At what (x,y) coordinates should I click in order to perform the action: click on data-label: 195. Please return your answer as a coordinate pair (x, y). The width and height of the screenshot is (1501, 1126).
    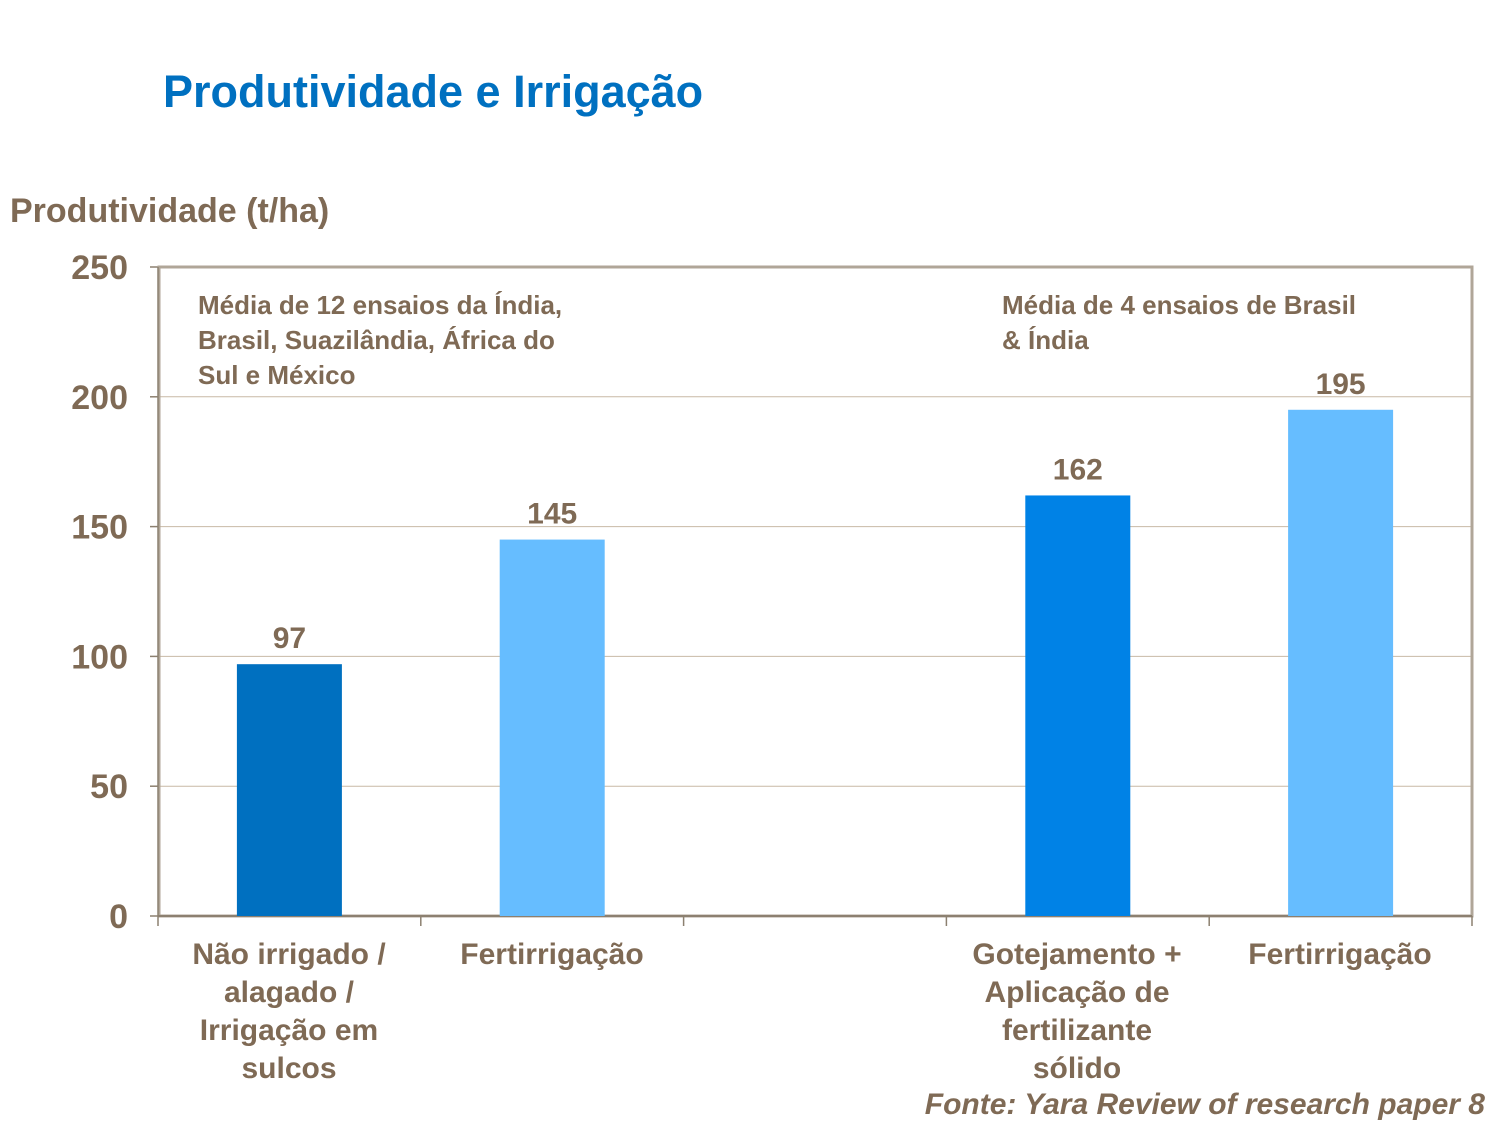
    Looking at the image, I should click on (1341, 384).